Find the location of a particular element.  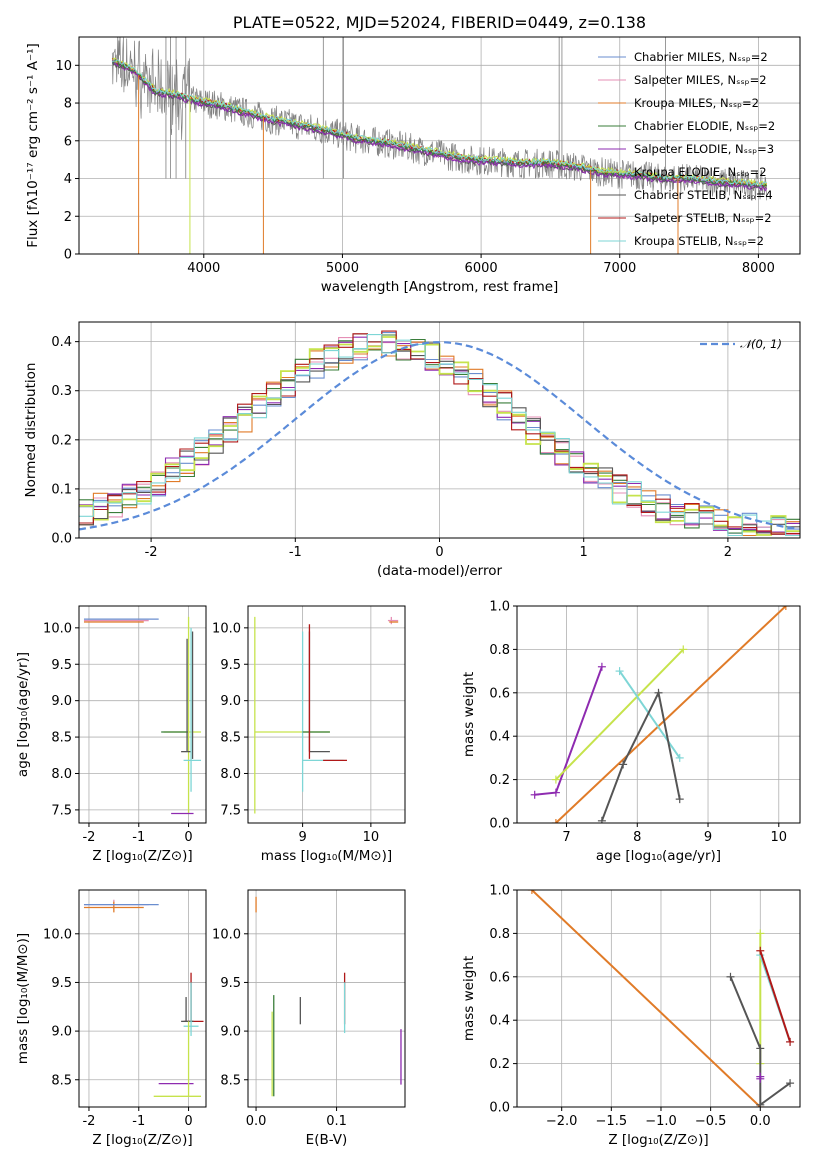

y-tick-label: 8 is located at coordinates (68, 104).